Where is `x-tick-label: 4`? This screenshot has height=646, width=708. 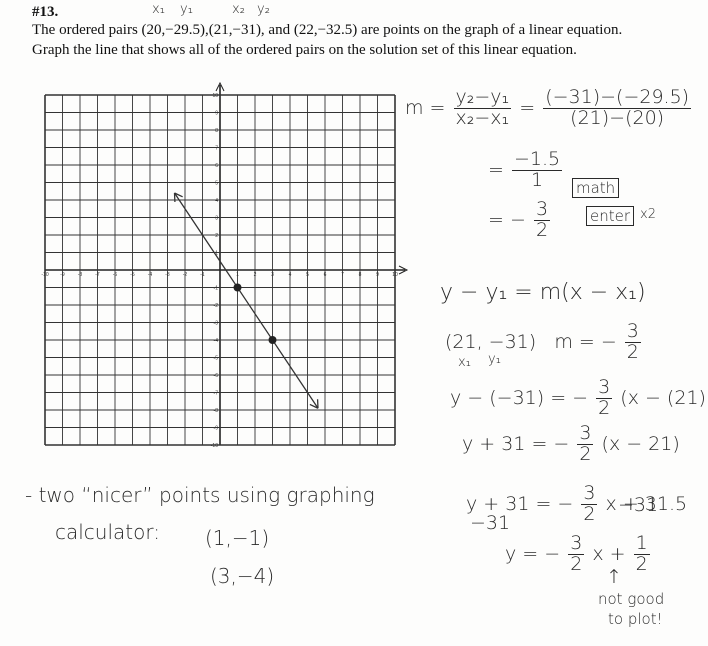
x-tick-label: 4 is located at coordinates (290, 275).